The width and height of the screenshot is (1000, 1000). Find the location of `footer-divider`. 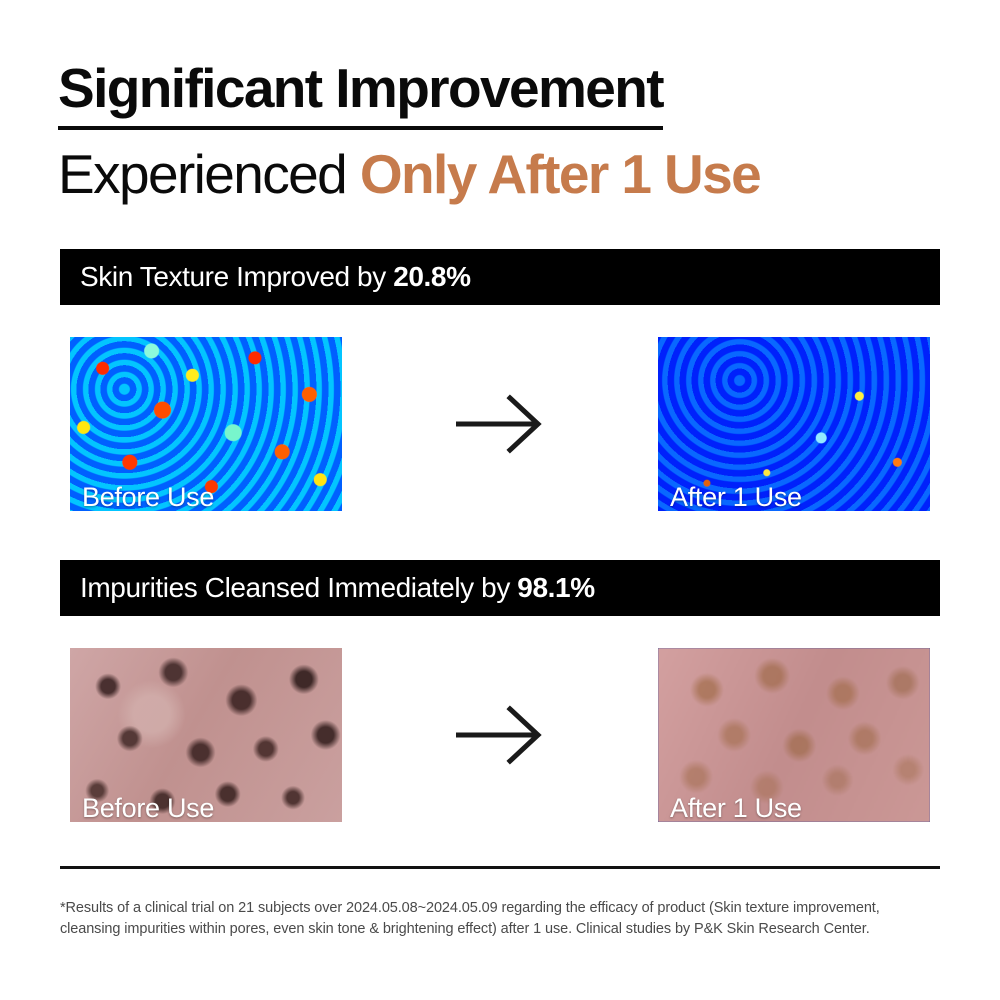

footer-divider is located at coordinates (500, 867).